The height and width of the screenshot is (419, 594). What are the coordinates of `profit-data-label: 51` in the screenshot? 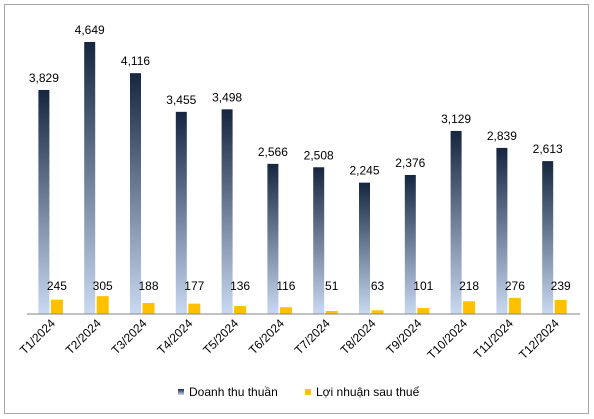 It's located at (332, 286).